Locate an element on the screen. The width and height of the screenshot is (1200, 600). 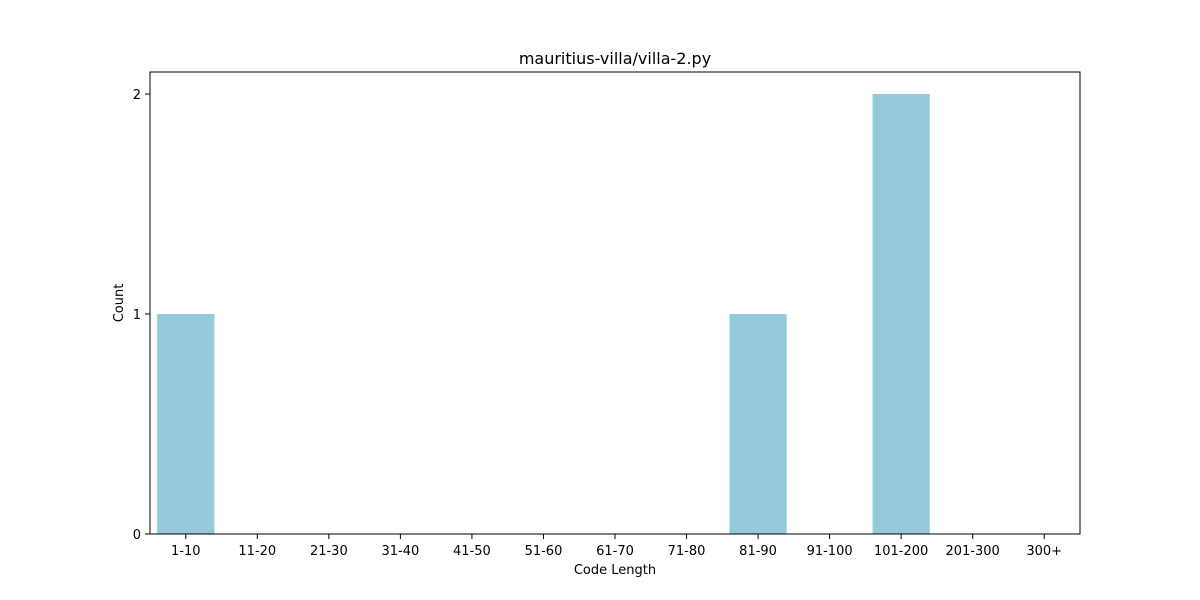
x-tick-label: 81-90 is located at coordinates (758, 551).